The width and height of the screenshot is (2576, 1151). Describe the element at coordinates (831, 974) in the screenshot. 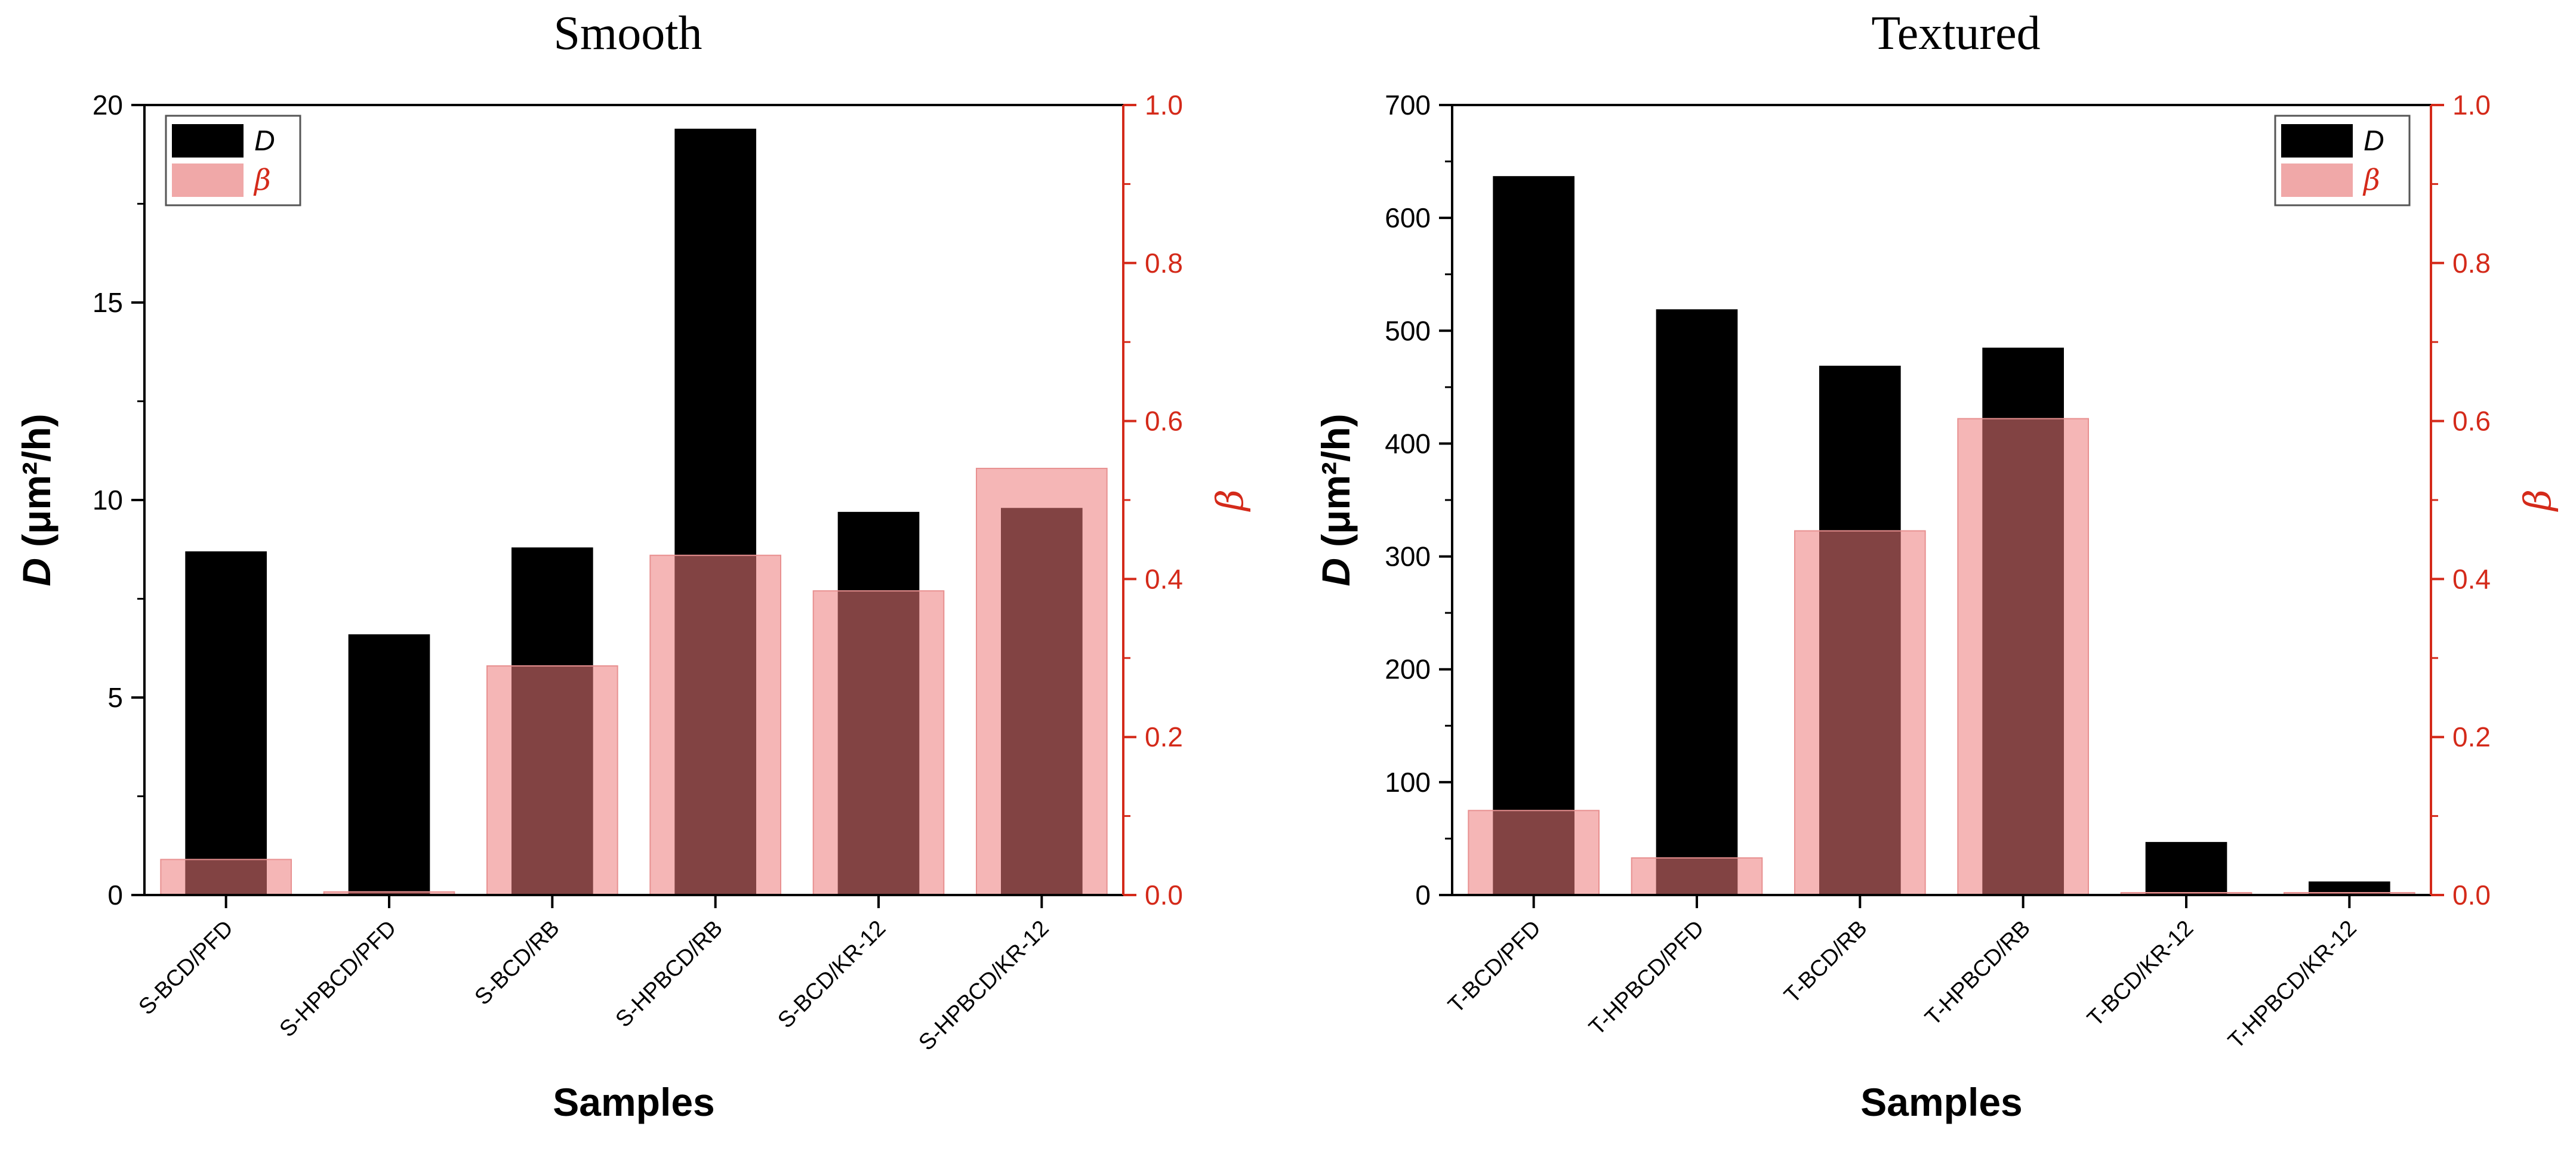

I see `x-category-label: S-BCD/KR-12` at that location.